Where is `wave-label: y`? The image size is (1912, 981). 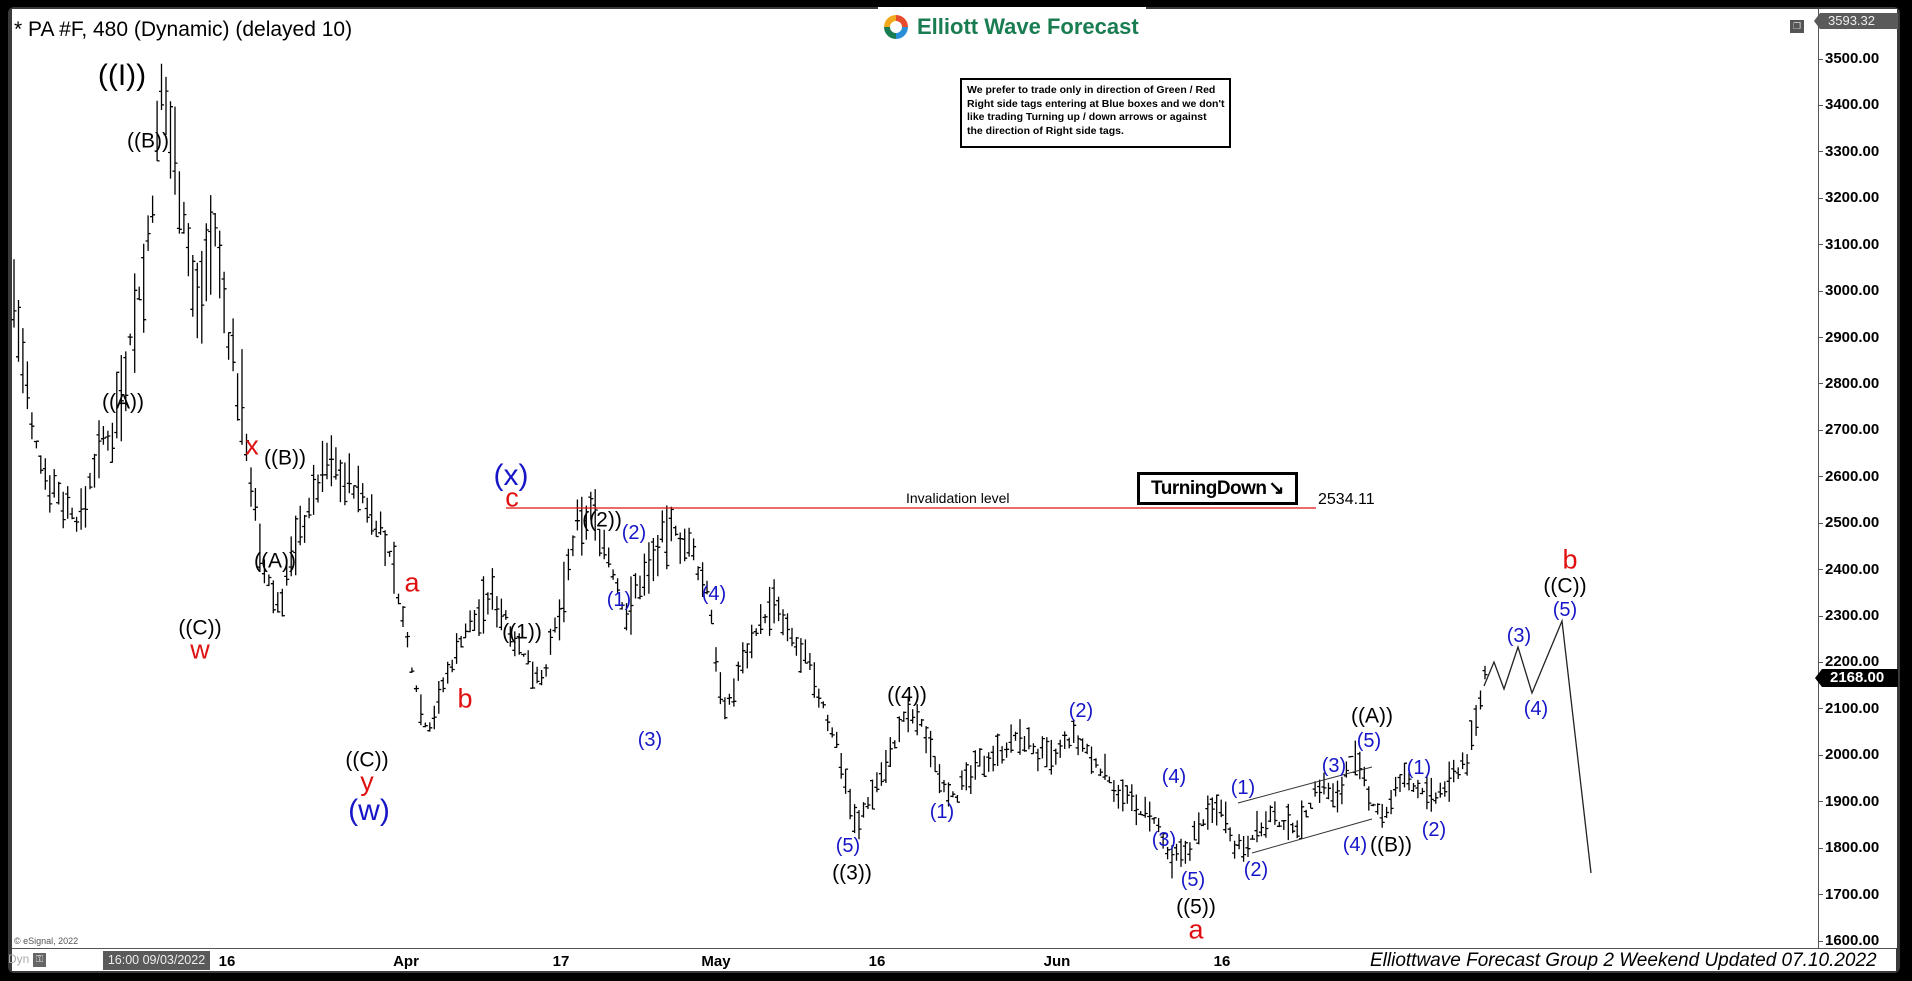 wave-label: y is located at coordinates (367, 781).